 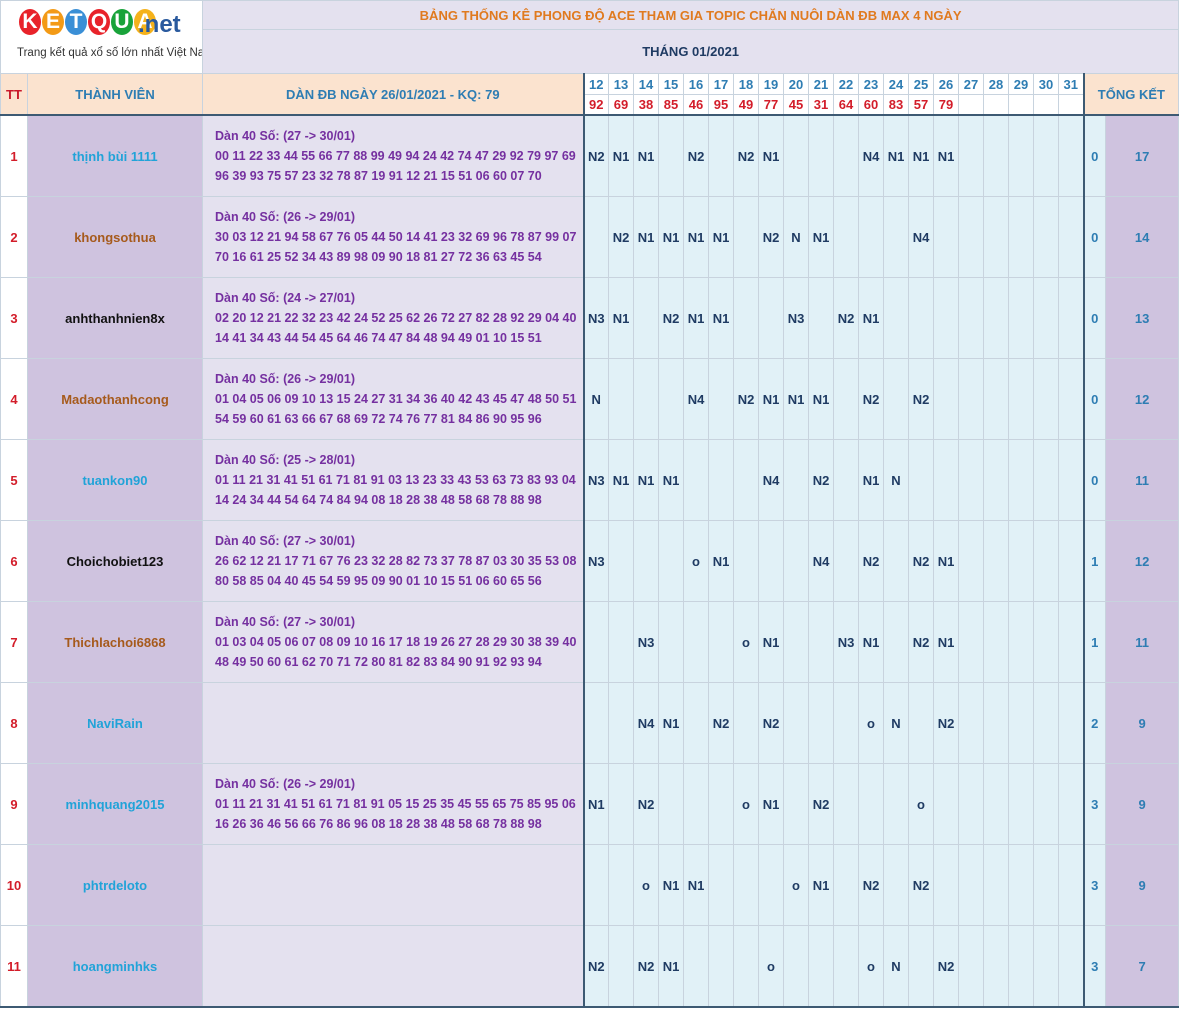 What do you see at coordinates (1141, 318) in the screenshot?
I see `summary-total: 13` at bounding box center [1141, 318].